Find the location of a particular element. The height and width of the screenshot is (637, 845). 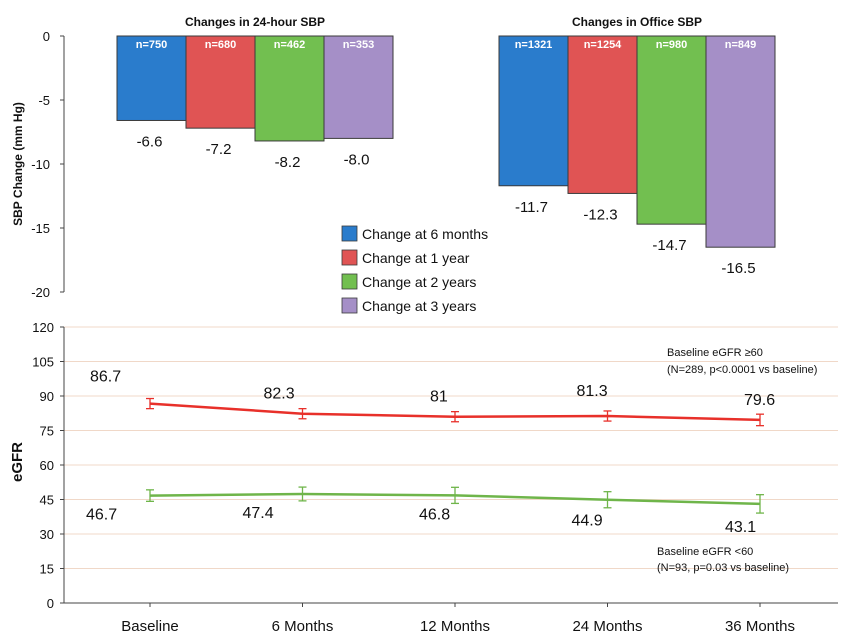

data-point-label: 43.1 is located at coordinates (740, 527).